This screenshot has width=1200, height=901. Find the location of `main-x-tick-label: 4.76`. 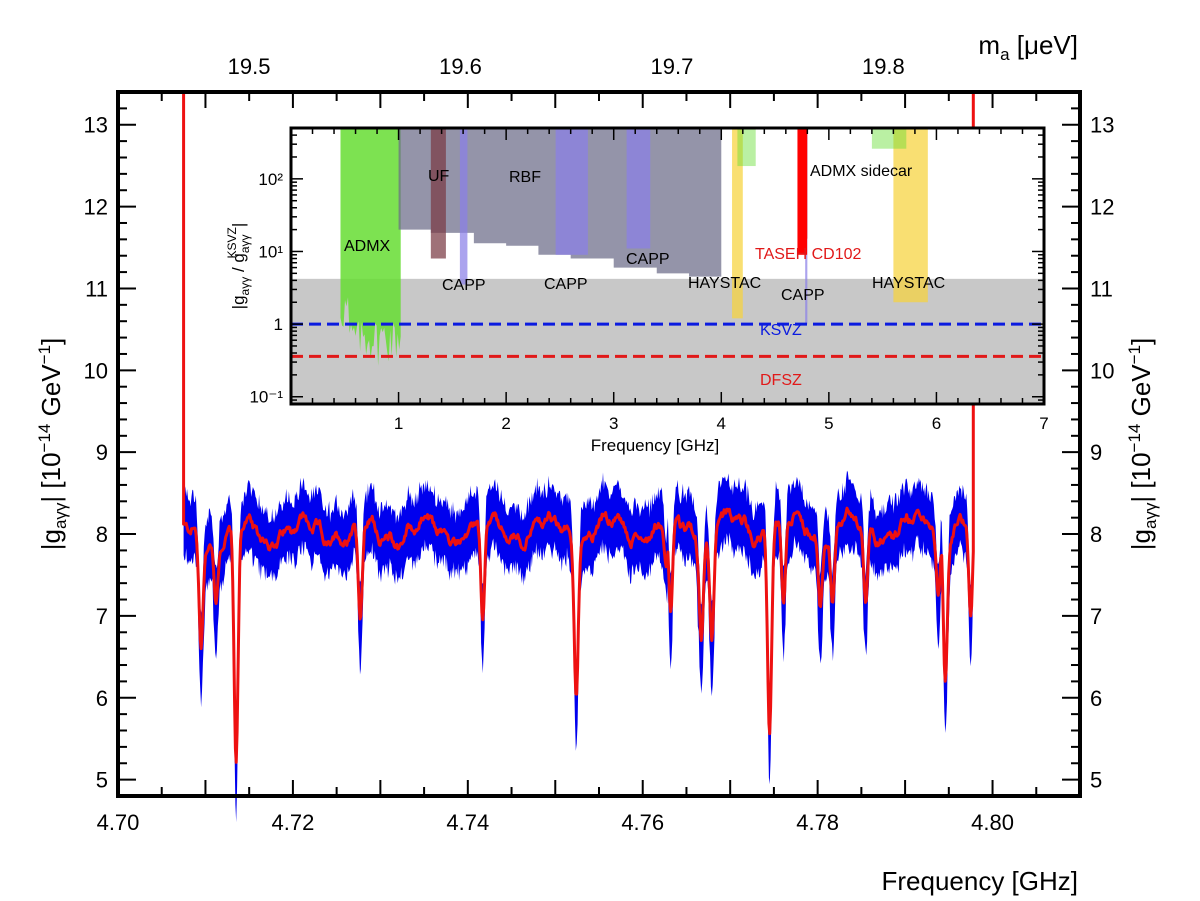

main-x-tick-label: 4.76 is located at coordinates (642, 822).